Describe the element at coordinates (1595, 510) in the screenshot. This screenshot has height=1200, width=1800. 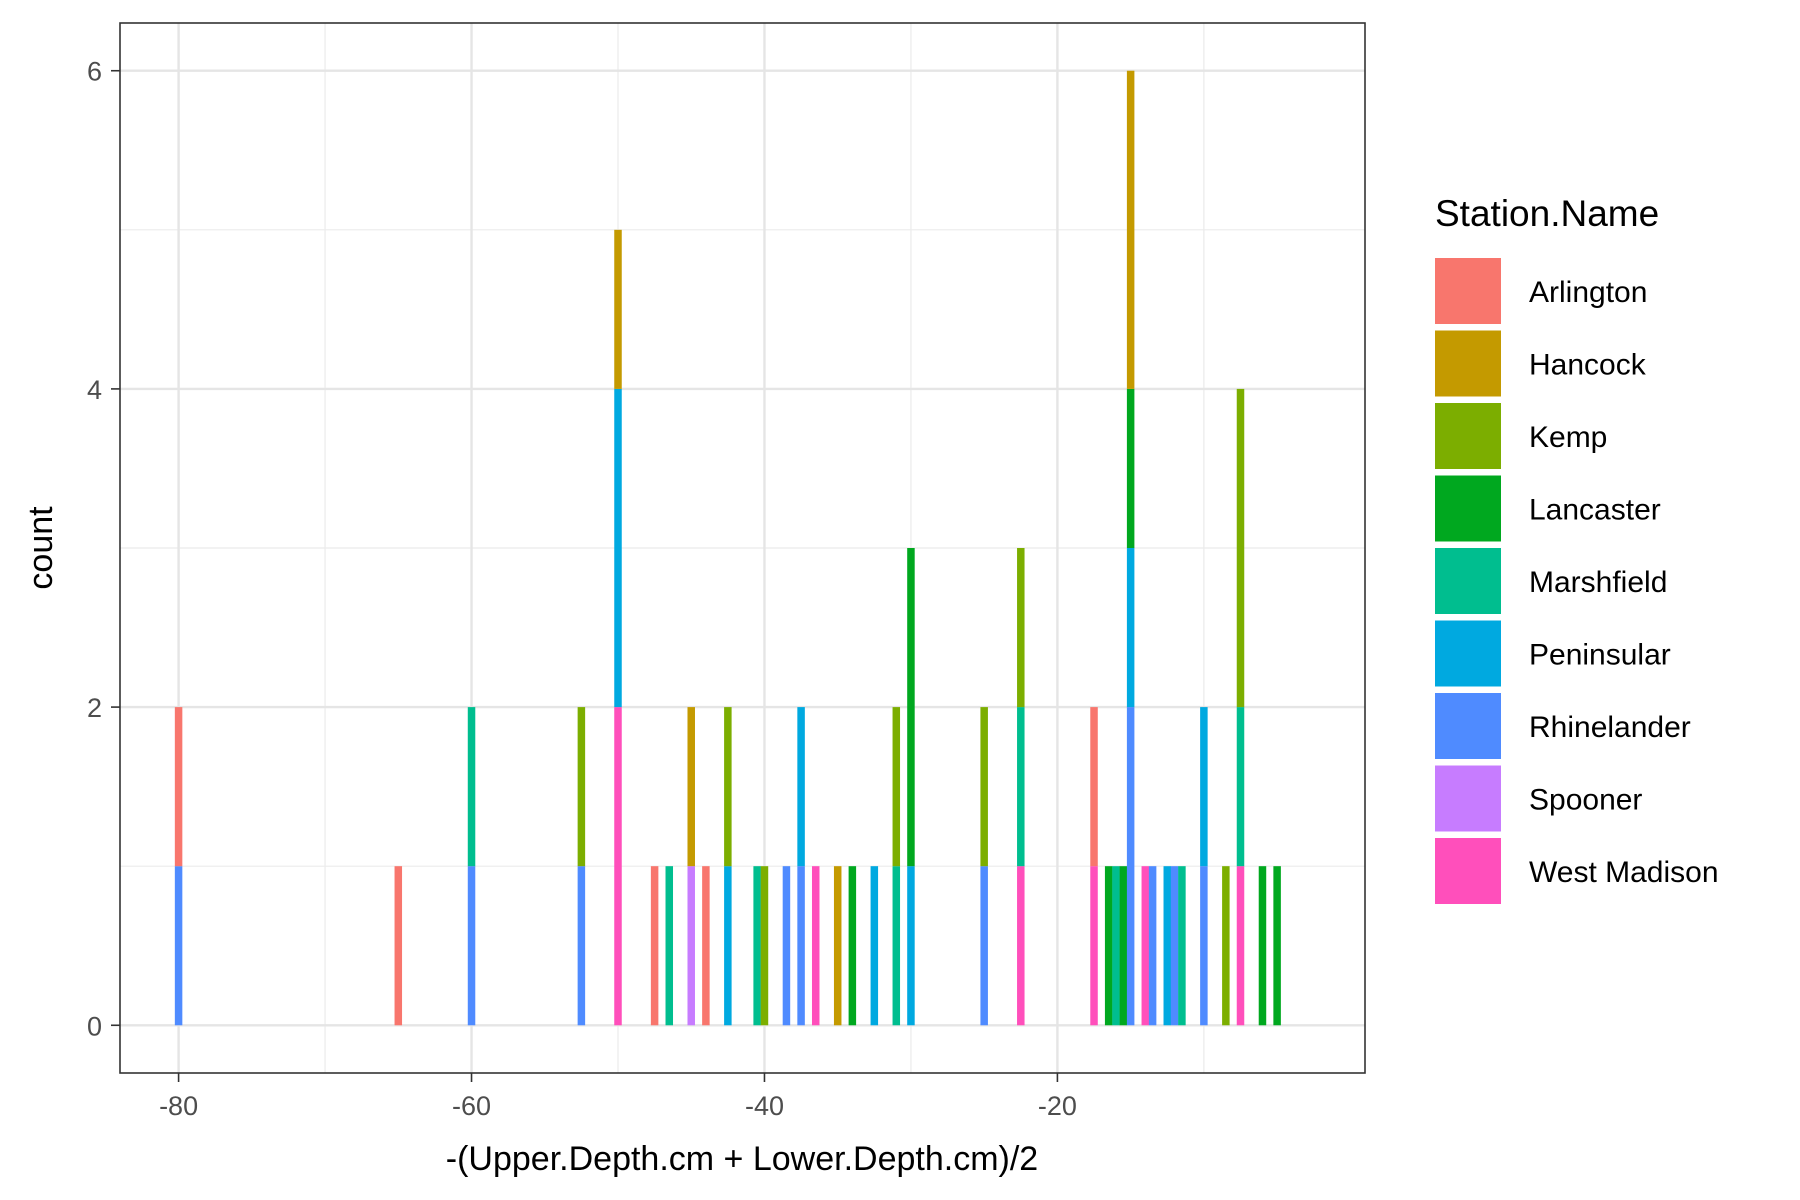
I see `legend-label-lancaster: Lancaster` at that location.